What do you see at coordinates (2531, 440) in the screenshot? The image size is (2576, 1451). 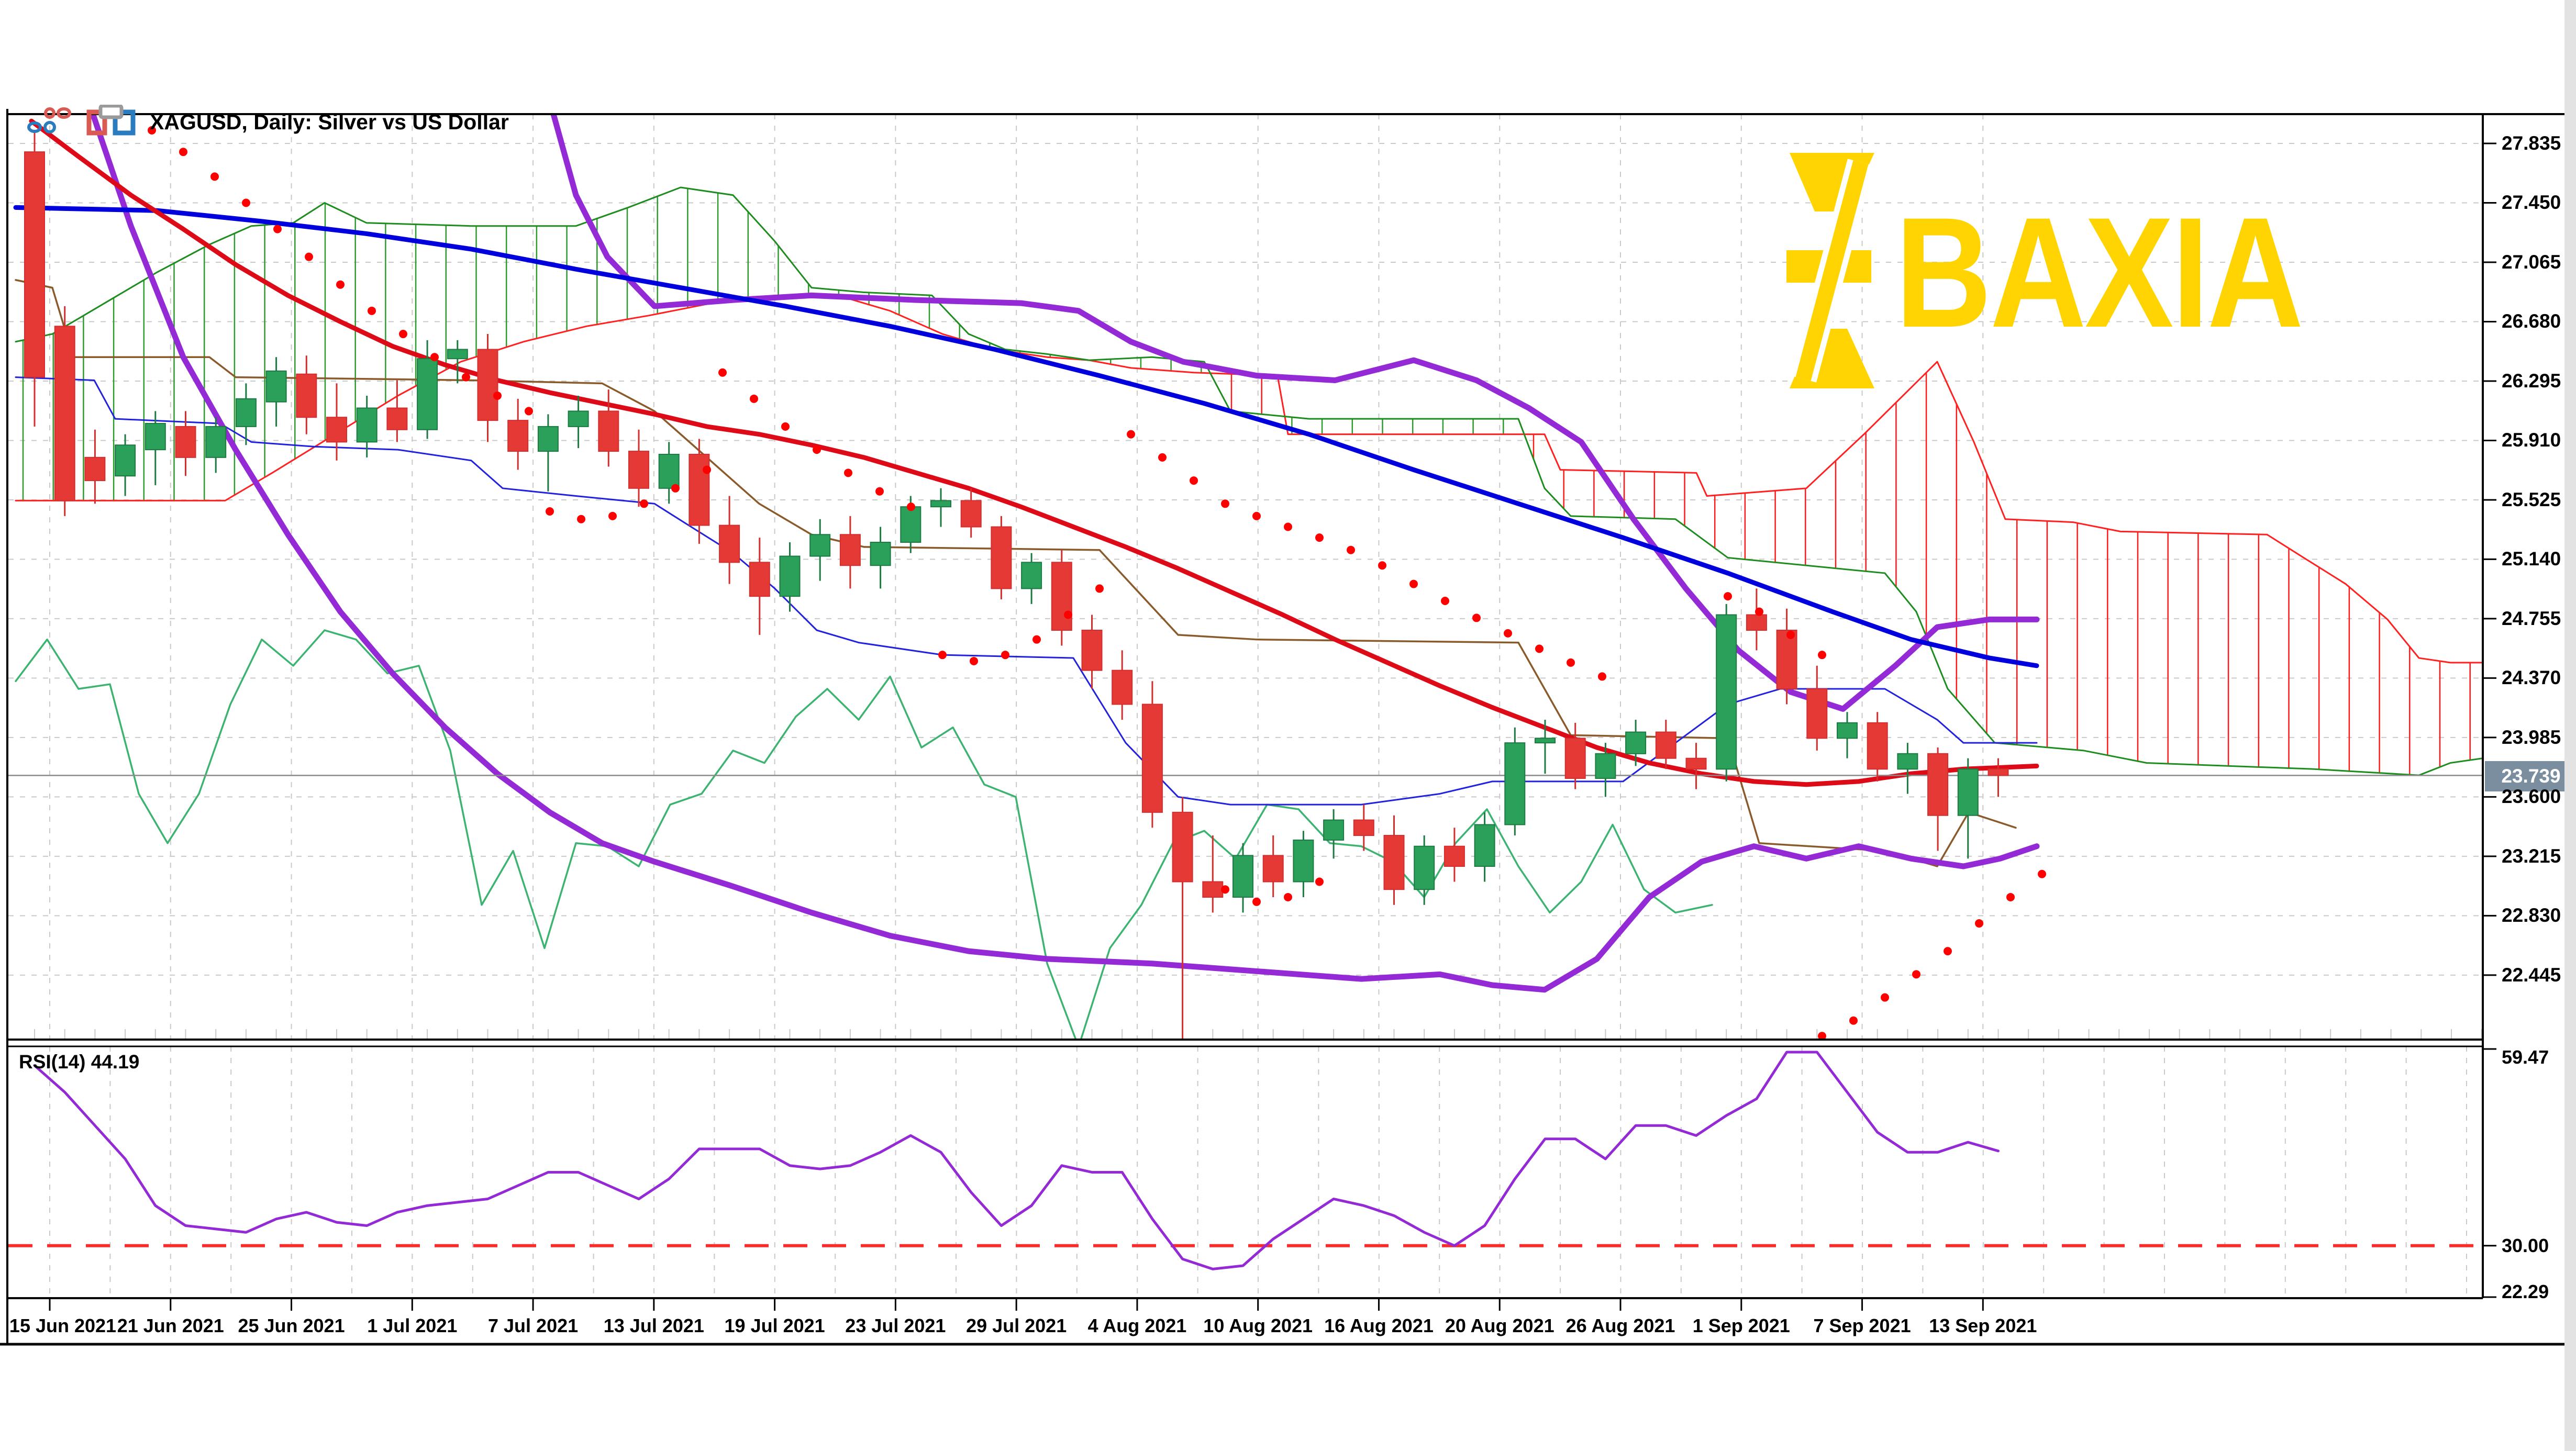 I see `price-axis-label: 25.910` at bounding box center [2531, 440].